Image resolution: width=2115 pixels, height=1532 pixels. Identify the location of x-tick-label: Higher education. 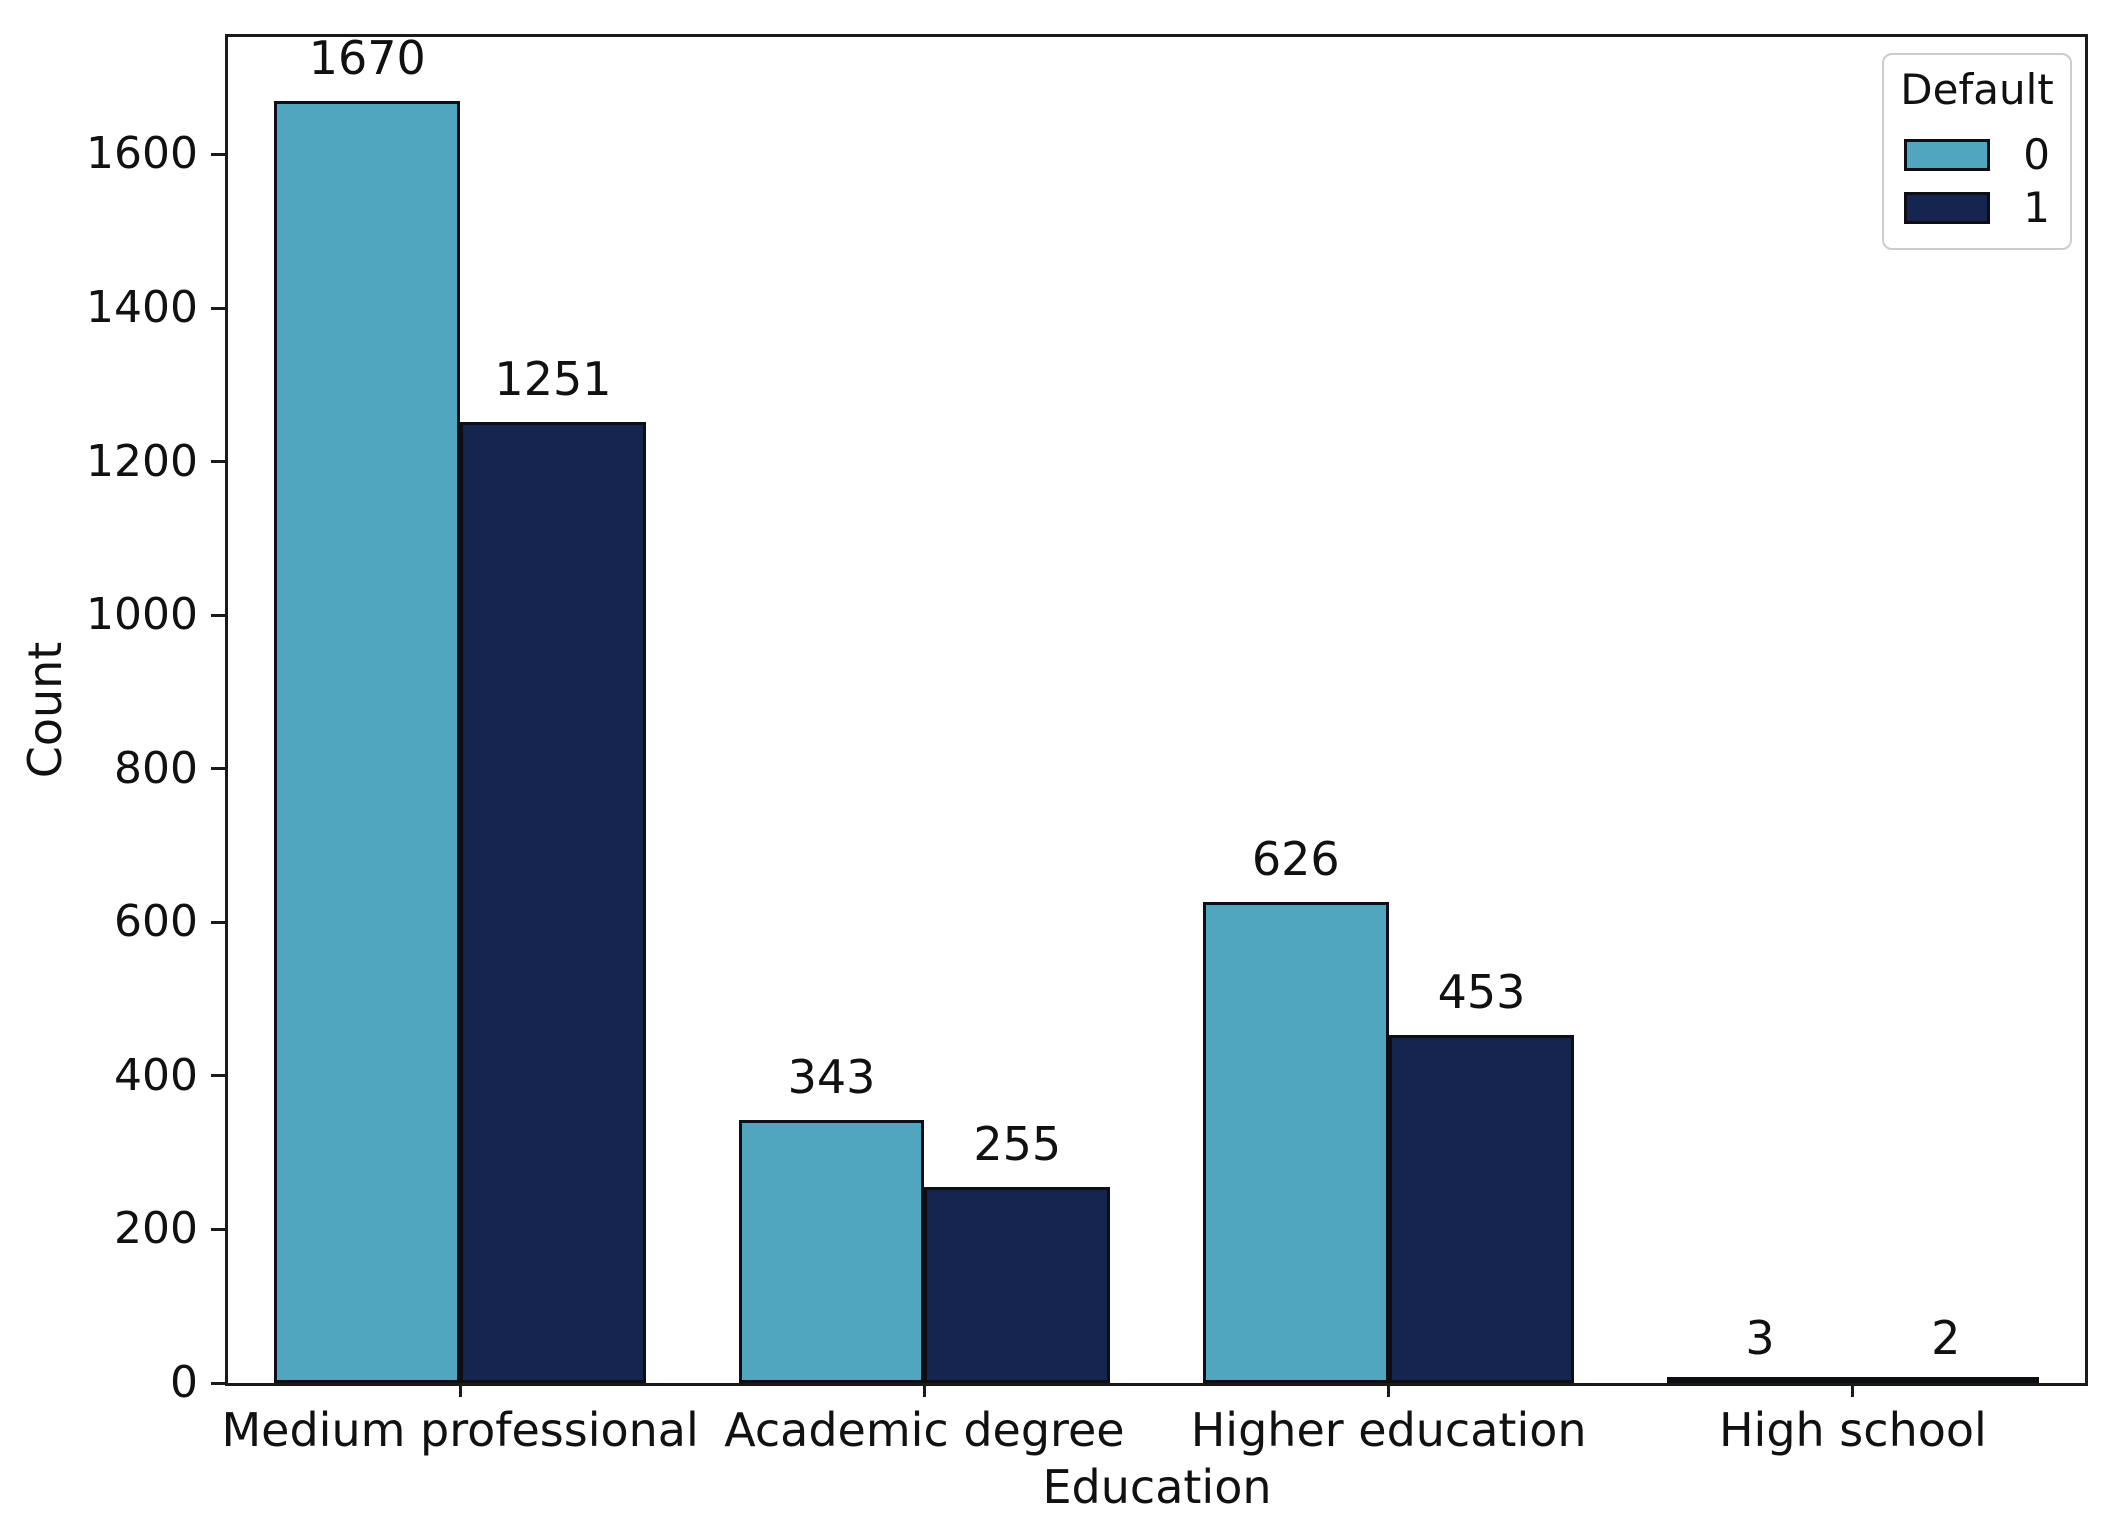
(1388, 1430).